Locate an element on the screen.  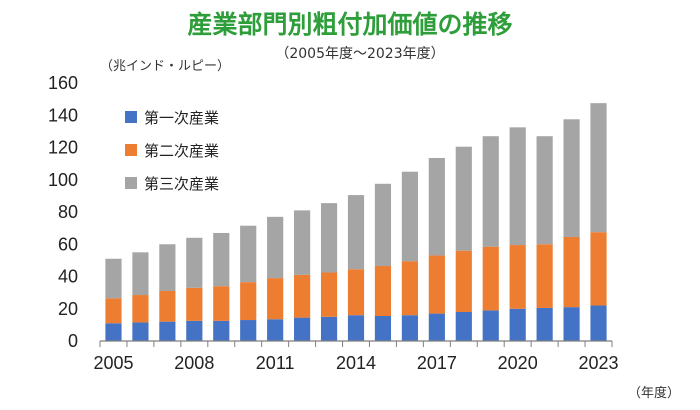
y-axis-ticks: 0 20 40 60 80 100 120 140 160 is located at coordinates (63, 212).